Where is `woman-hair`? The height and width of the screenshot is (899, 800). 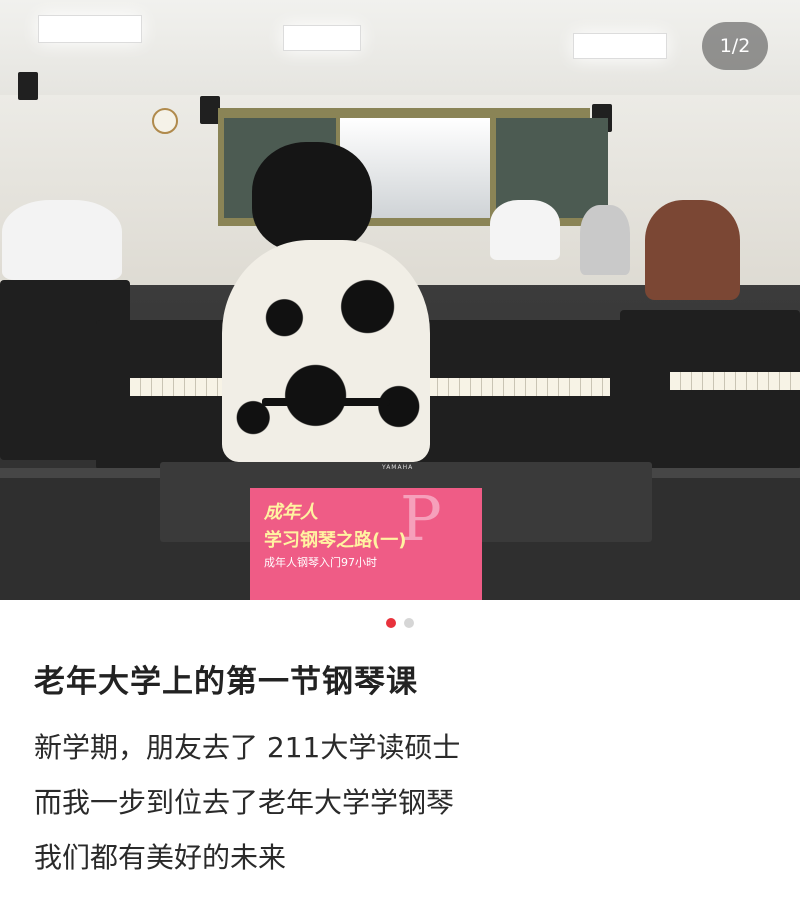 woman-hair is located at coordinates (312, 197).